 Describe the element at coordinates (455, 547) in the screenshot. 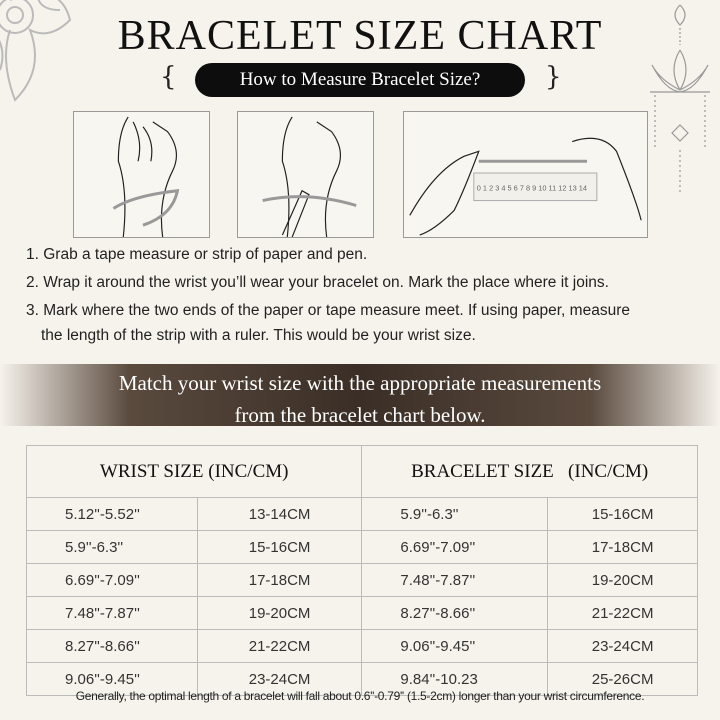

I see `bracelet-inch-cell: 6.69''-7.09''` at that location.